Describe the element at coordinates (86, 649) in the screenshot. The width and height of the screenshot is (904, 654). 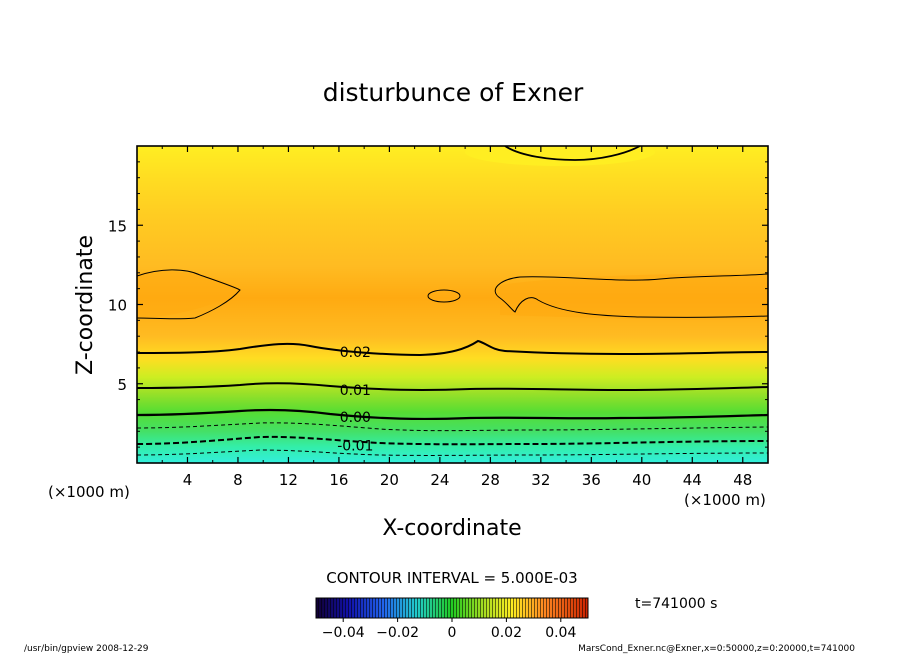
I see `footer-left: /usr/bin/gpview 2008-12-29` at that location.